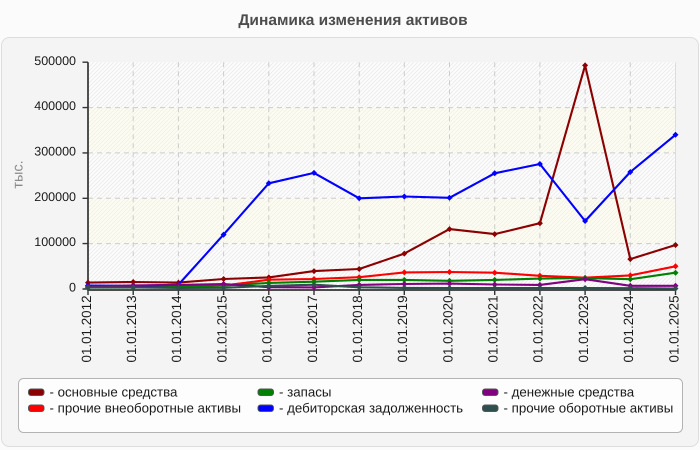 The image size is (700, 450). I want to click on svg-text: тыс., so click(19, 174).